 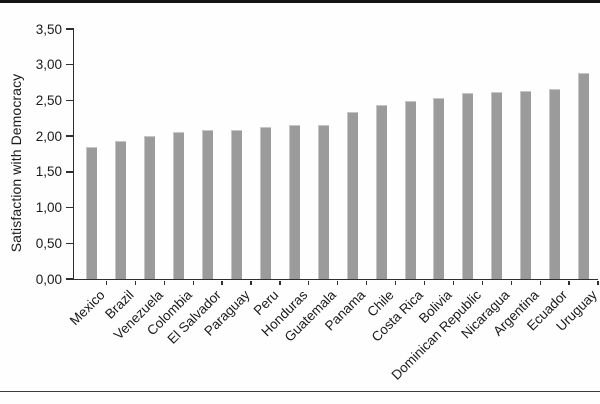 I want to click on y-tick-label-1_00: 1,00, so click(x=48, y=208).